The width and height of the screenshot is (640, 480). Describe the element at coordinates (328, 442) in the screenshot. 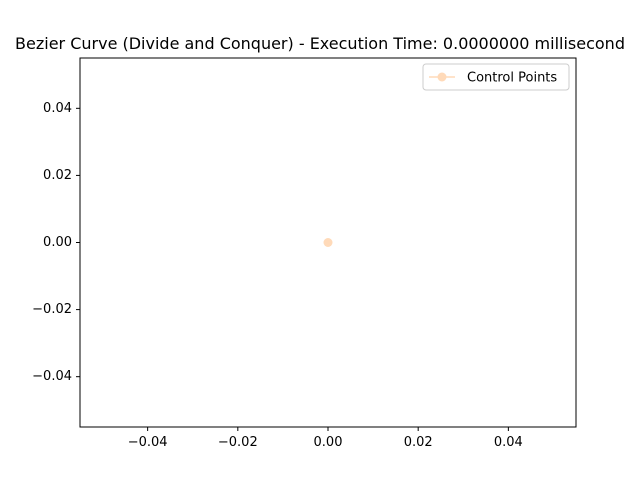

I see `x-tick-label: 0.00` at that location.